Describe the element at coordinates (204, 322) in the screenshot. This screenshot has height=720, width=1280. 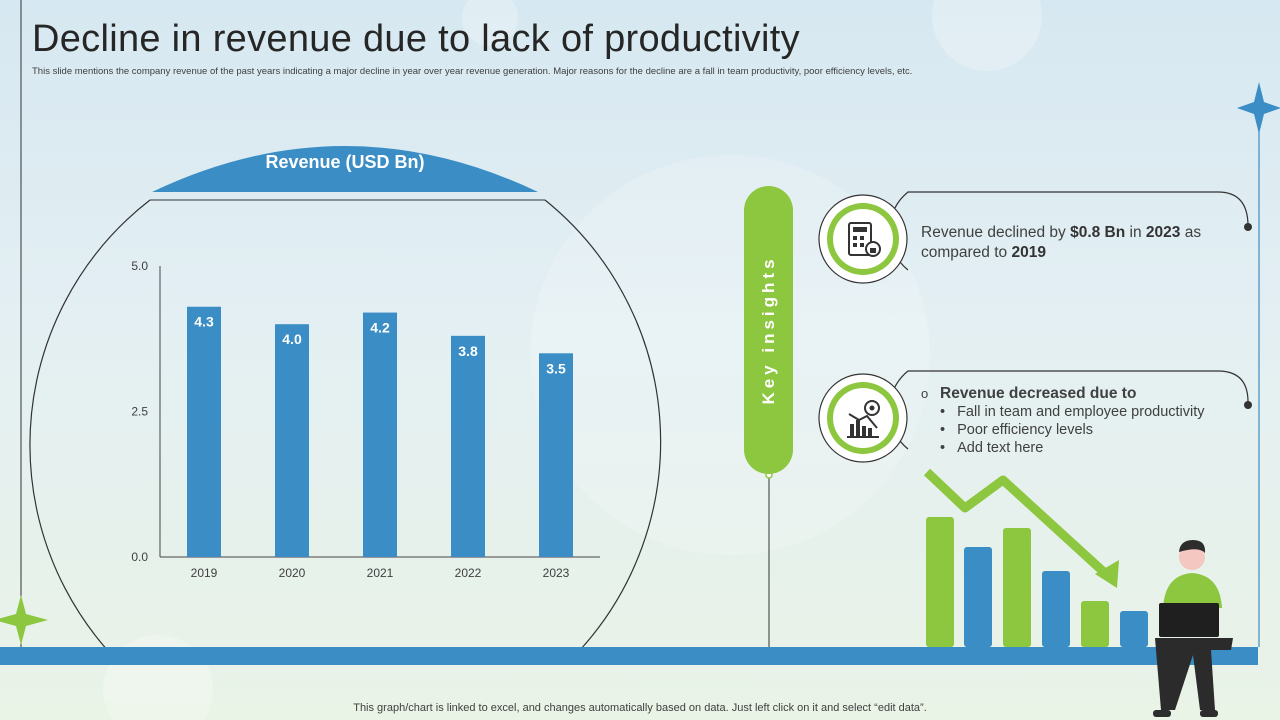
I see `data-label: 4.3` at that location.